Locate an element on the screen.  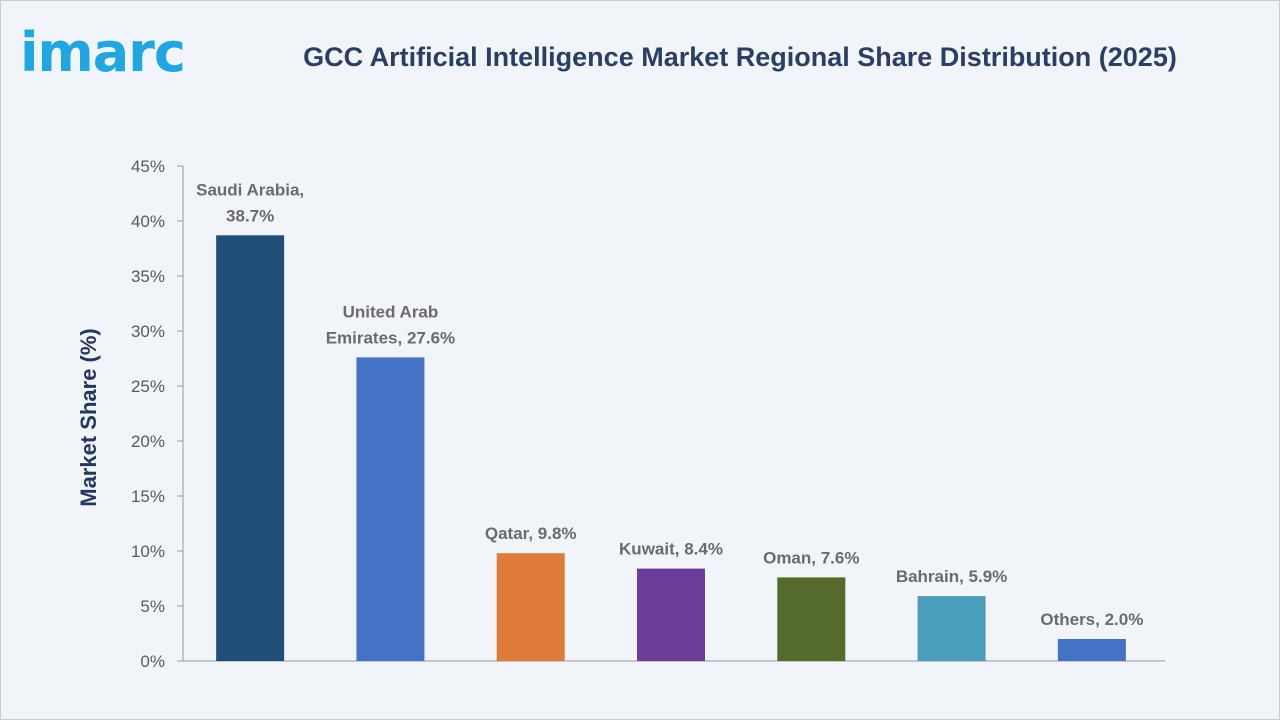
y-tick-label: 40% is located at coordinates (148, 221).